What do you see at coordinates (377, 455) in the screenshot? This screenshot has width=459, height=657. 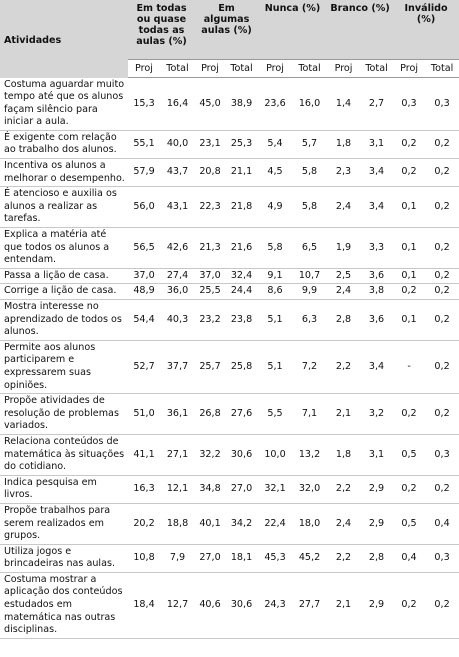 I see `cell: 3,1` at bounding box center [377, 455].